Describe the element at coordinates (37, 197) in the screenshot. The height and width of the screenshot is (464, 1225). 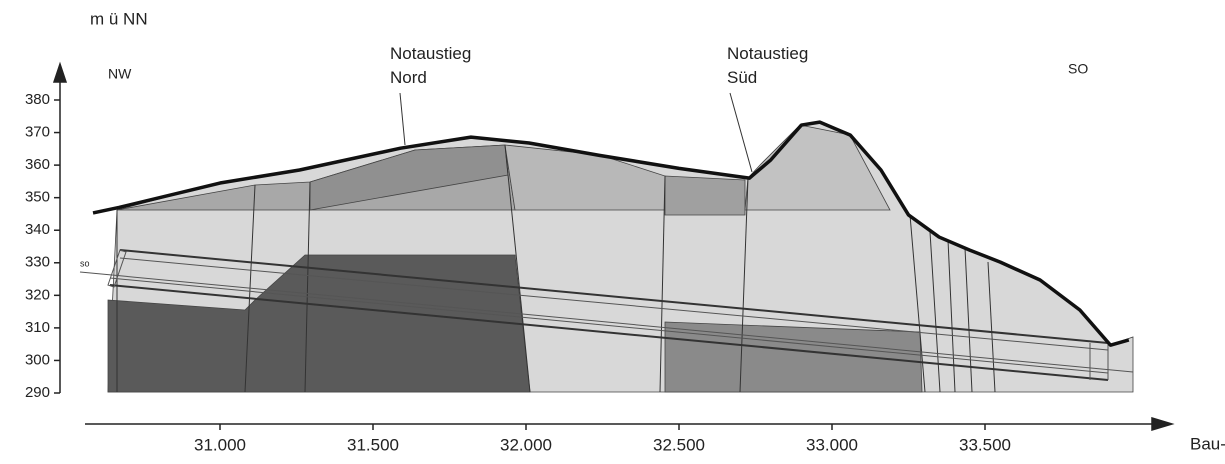
I see `y-tick-label: 350` at that location.